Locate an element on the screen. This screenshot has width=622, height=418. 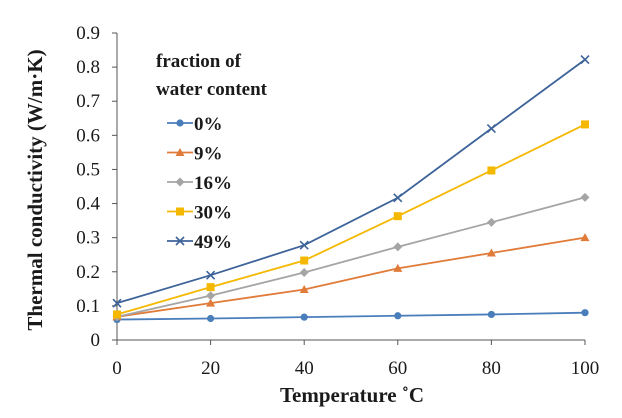
x-tick-label: 40 is located at coordinates (304, 368).